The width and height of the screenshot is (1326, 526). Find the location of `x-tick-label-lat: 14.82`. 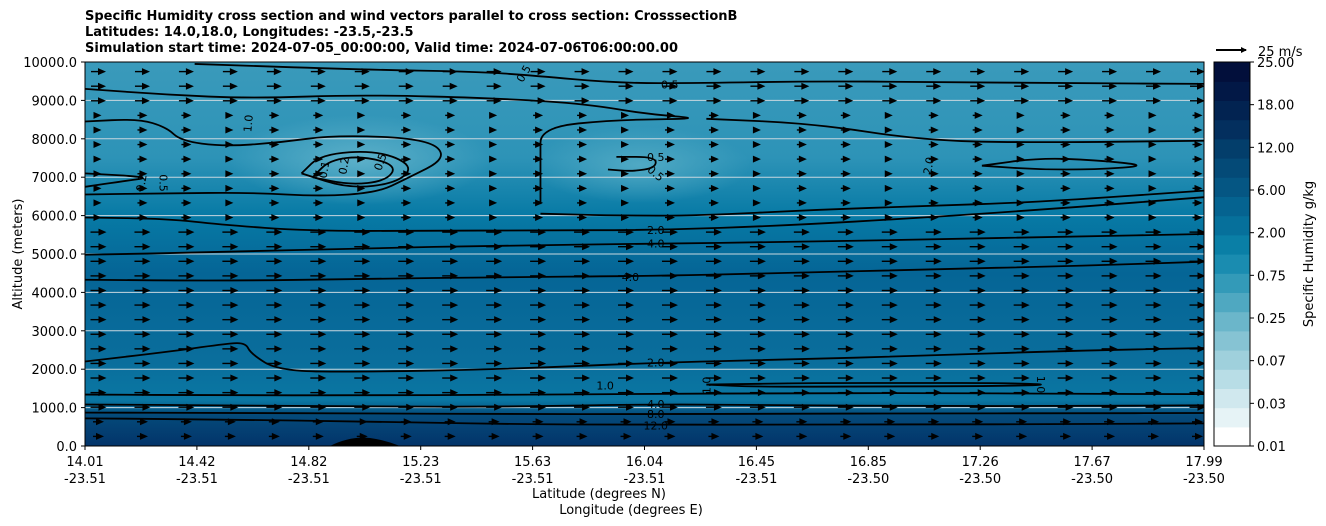

x-tick-label-lat: 14.82 is located at coordinates (308, 462).